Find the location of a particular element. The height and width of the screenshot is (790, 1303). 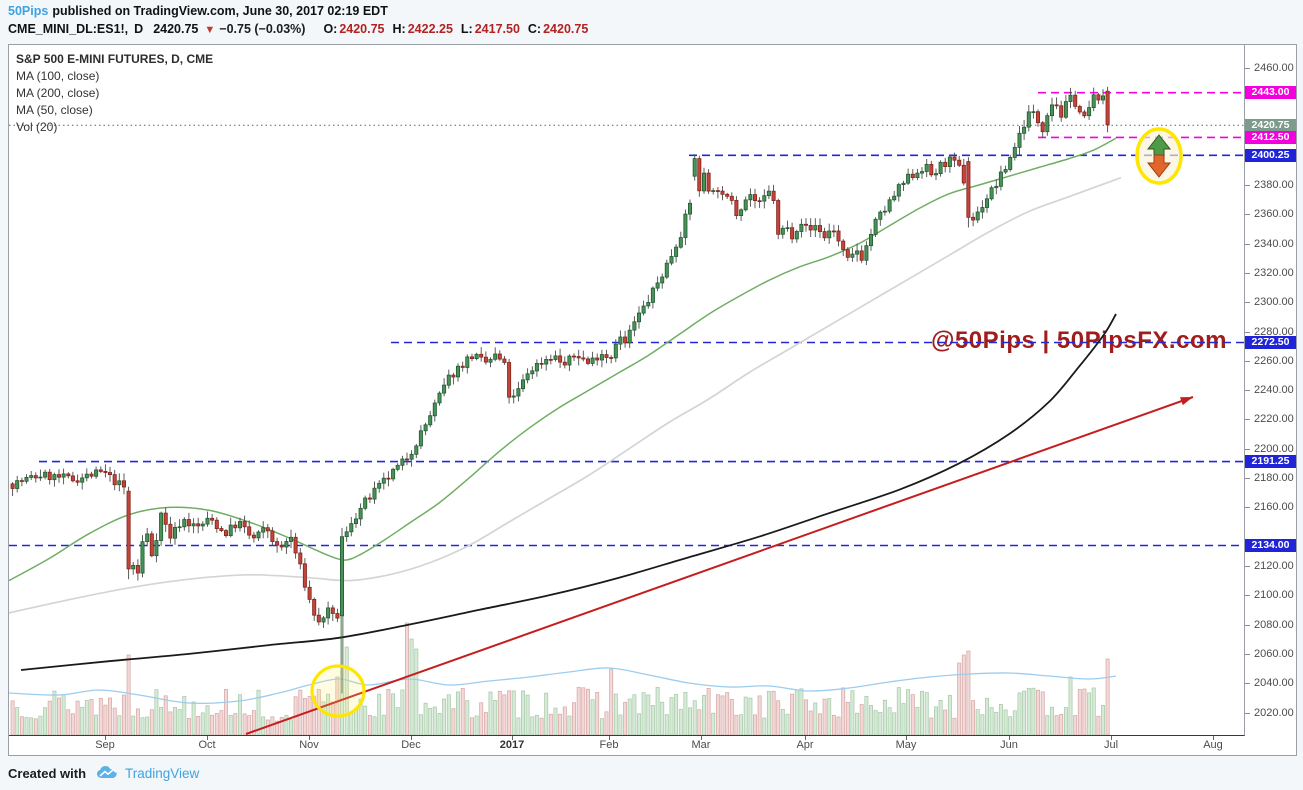

author-link: 50Pips is located at coordinates (28, 11).